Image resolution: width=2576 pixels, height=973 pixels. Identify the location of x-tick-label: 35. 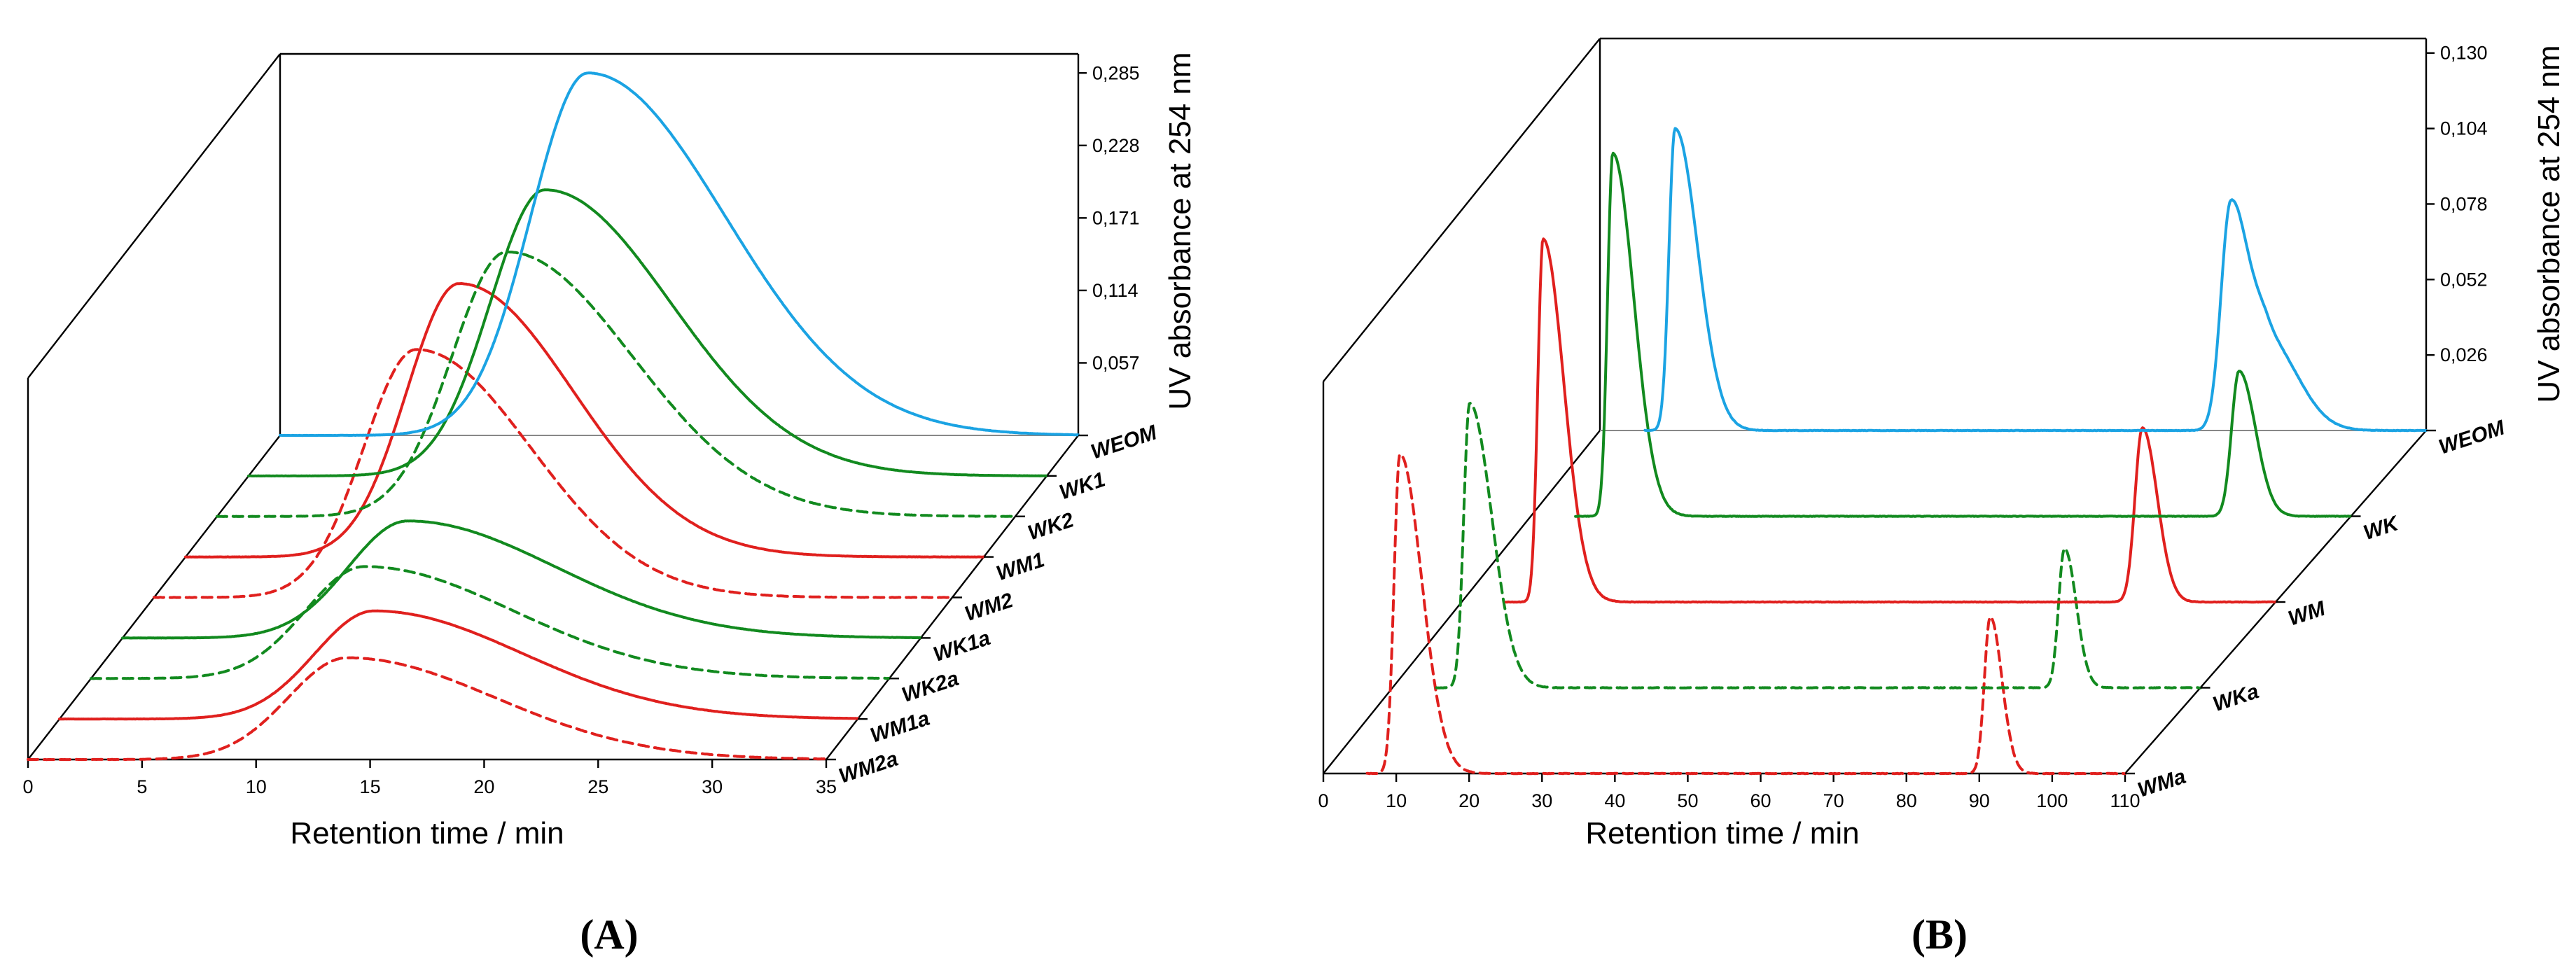
(826, 786).